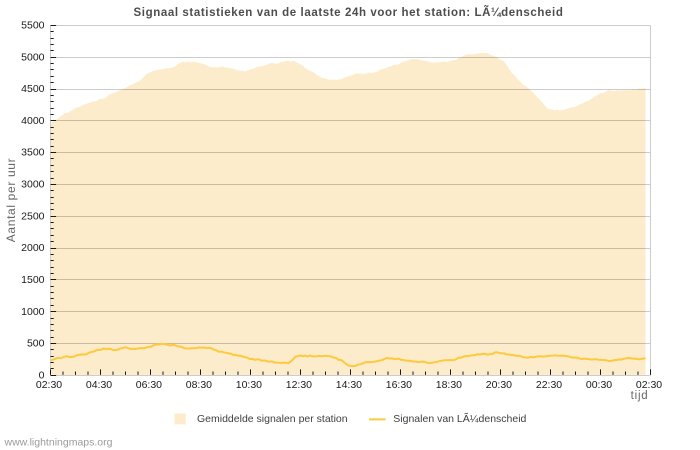 The image size is (700, 450). I want to click on svg-text: 10:30, so click(249, 385).